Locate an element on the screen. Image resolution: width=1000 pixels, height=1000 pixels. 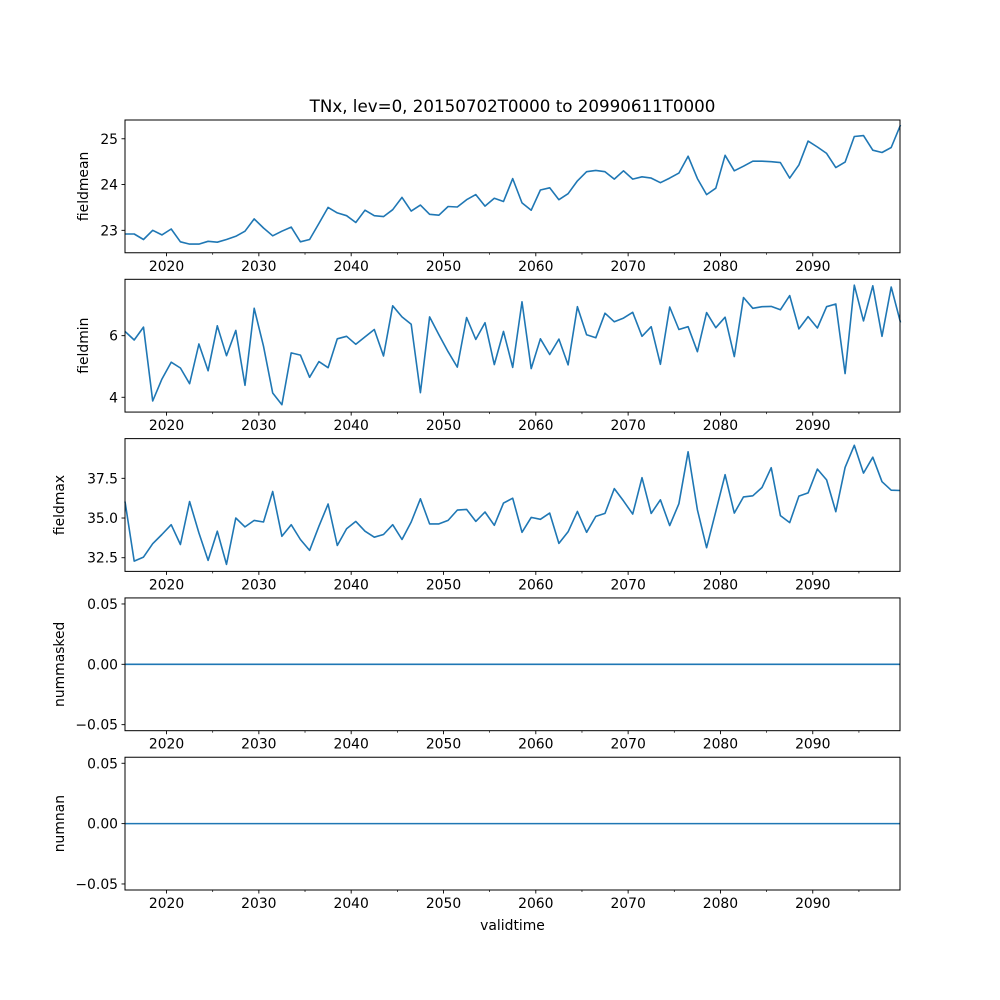
y-axis-label: fieldmin is located at coordinates (84, 346).